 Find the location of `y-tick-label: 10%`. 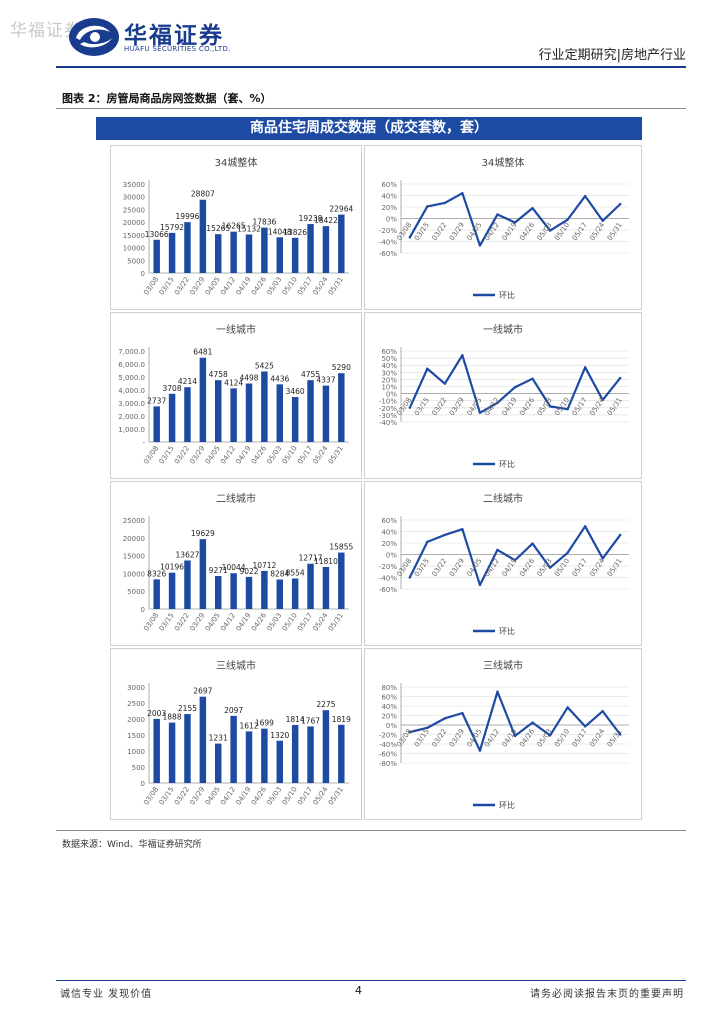

y-tick-label: 10% is located at coordinates (389, 388).